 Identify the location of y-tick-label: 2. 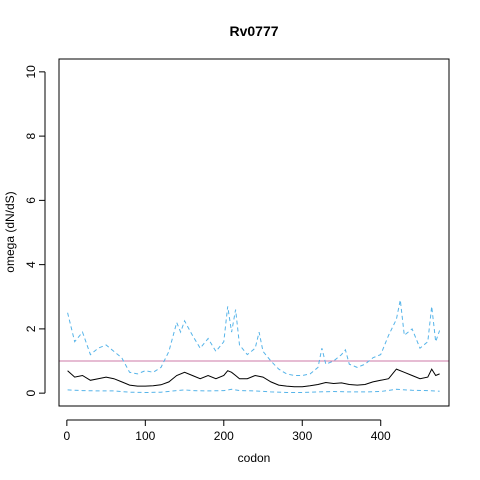
(31, 328).